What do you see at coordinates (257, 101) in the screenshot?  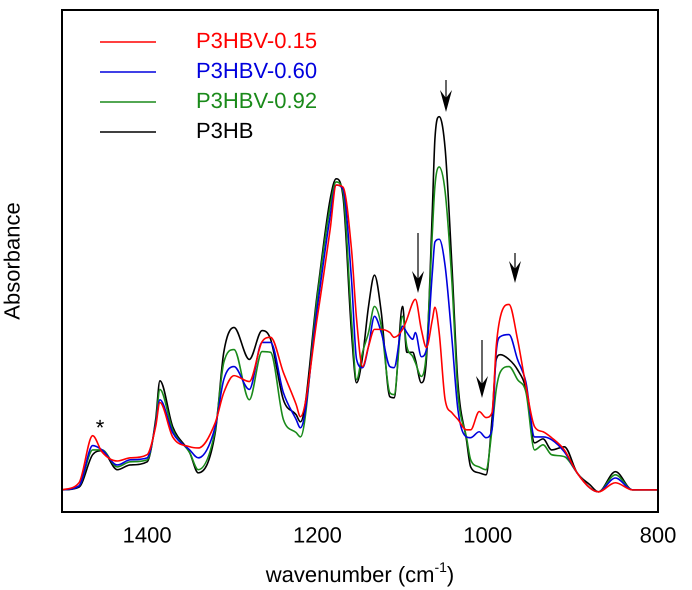 I see `legend-label: P3HBV-0.92` at bounding box center [257, 101].